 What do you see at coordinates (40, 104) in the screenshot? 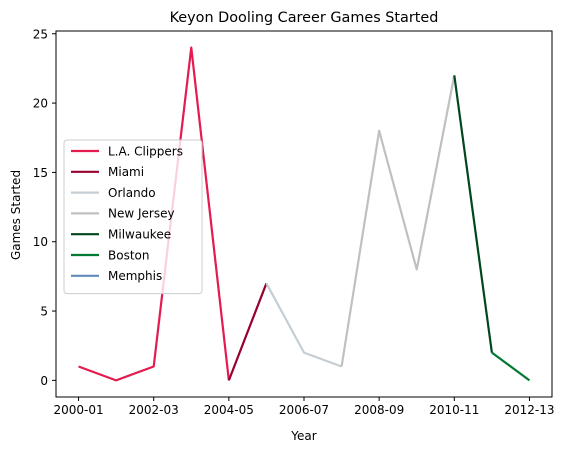
I see `y-tick-label: 20` at bounding box center [40, 104].